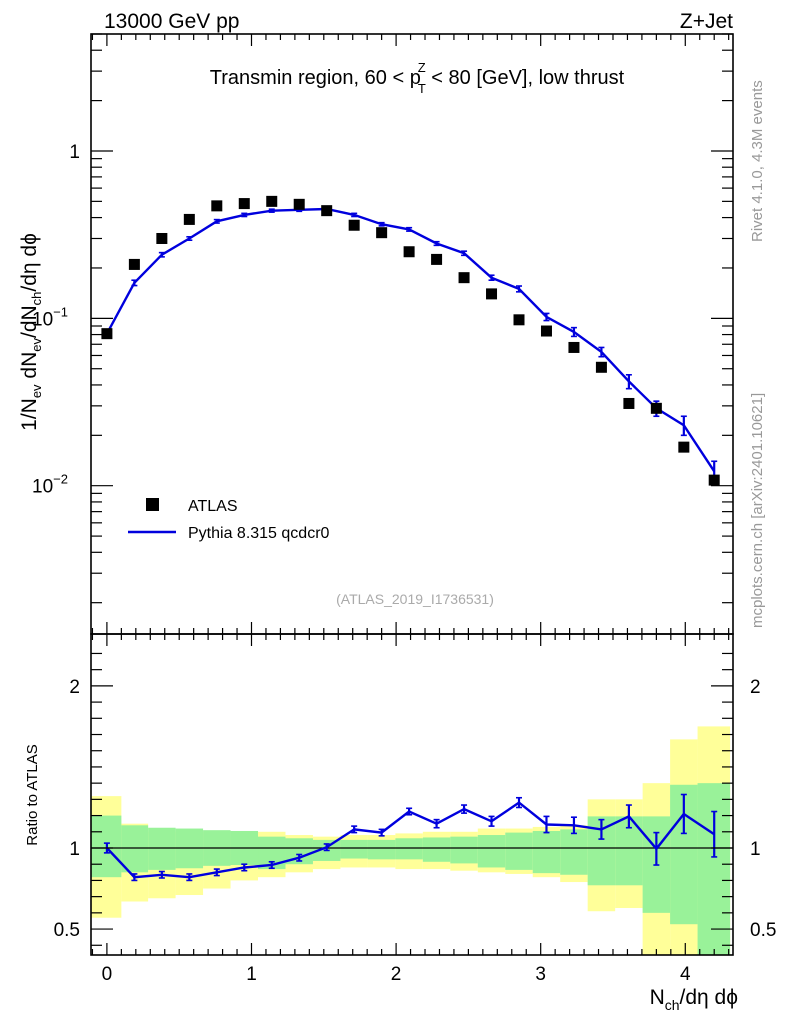 Image resolution: width=786 pixels, height=1029 pixels. What do you see at coordinates (36, 345) in the screenshot?
I see `y-s2: ev` at bounding box center [36, 345].